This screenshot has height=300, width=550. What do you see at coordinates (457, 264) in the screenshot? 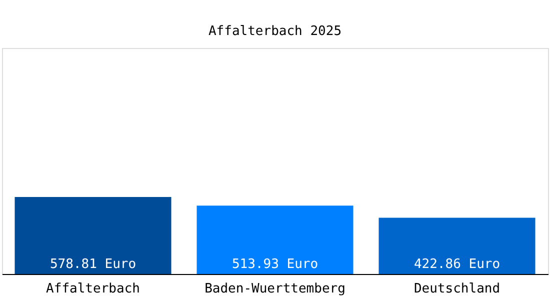
I see `data-label: 422.86 Euro` at bounding box center [457, 264].